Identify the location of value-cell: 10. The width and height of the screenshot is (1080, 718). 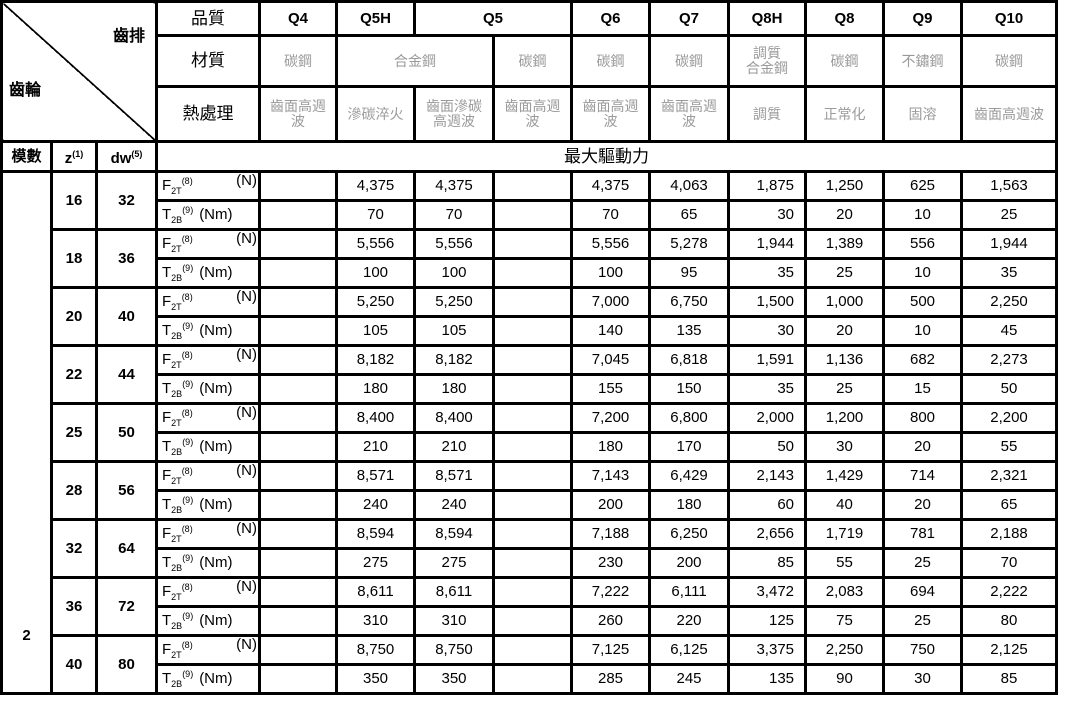
(923, 215).